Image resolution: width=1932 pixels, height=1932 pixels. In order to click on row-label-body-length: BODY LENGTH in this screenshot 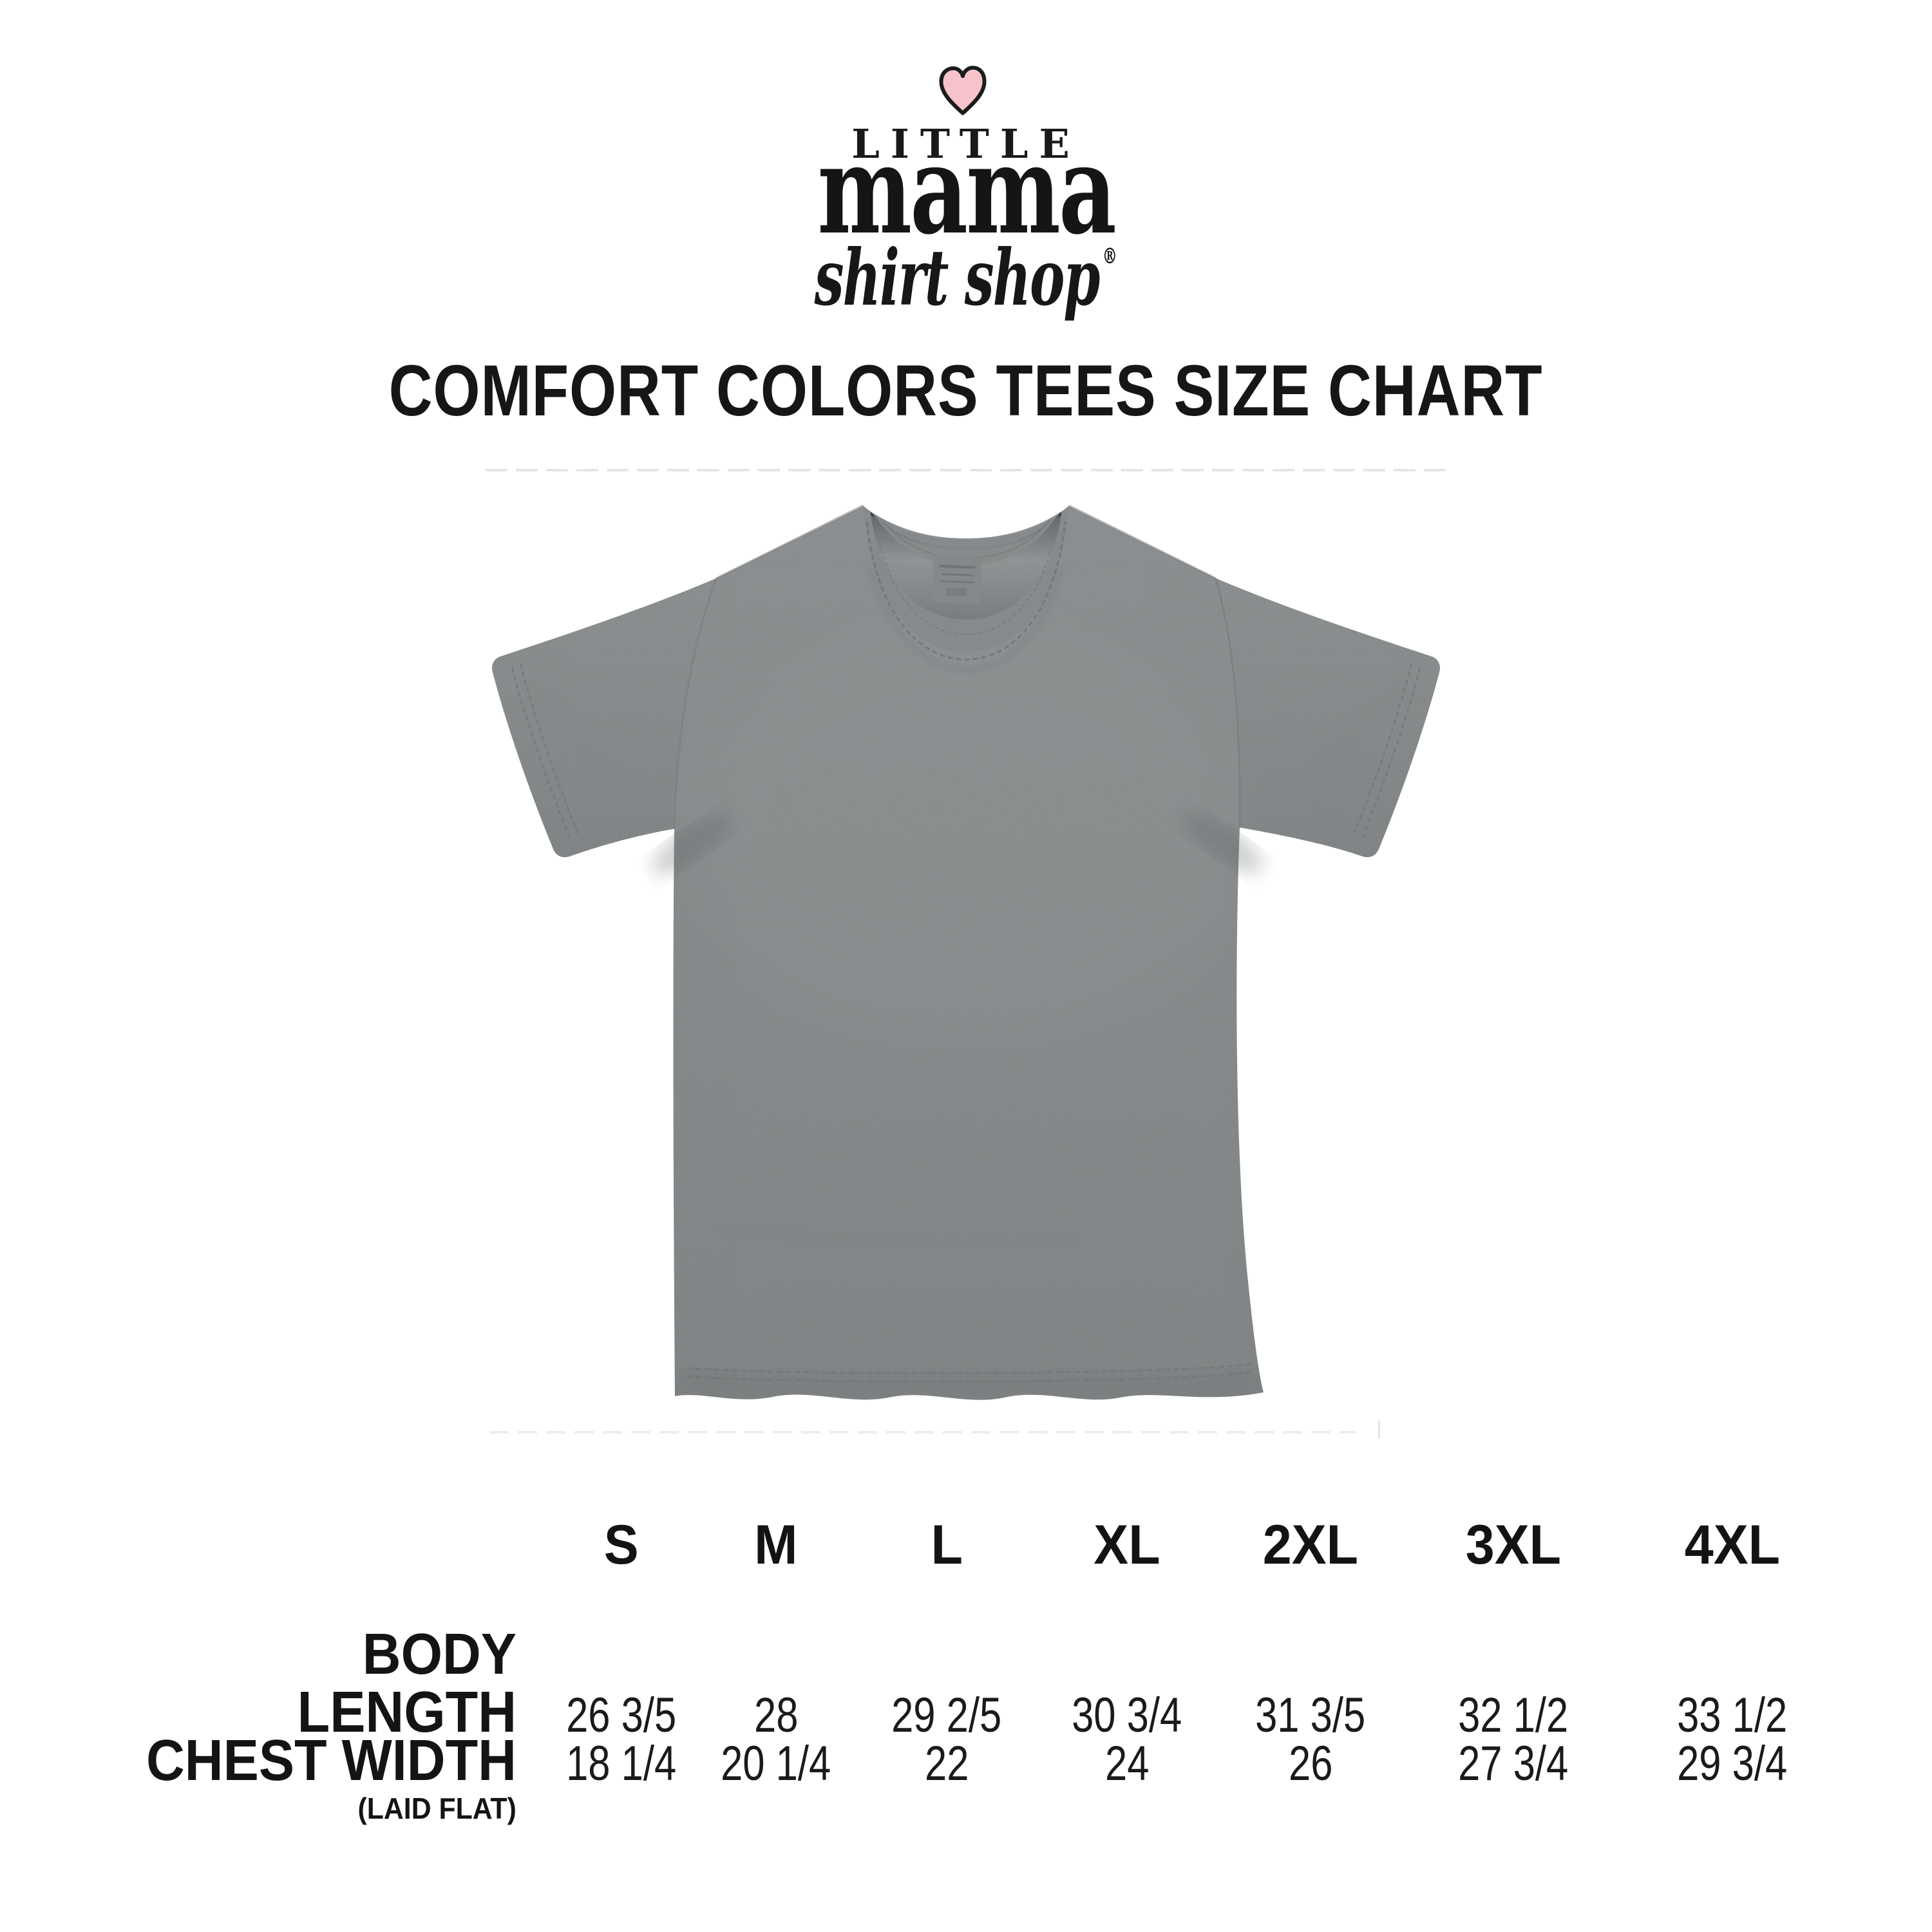, I will do `click(406, 1684)`.